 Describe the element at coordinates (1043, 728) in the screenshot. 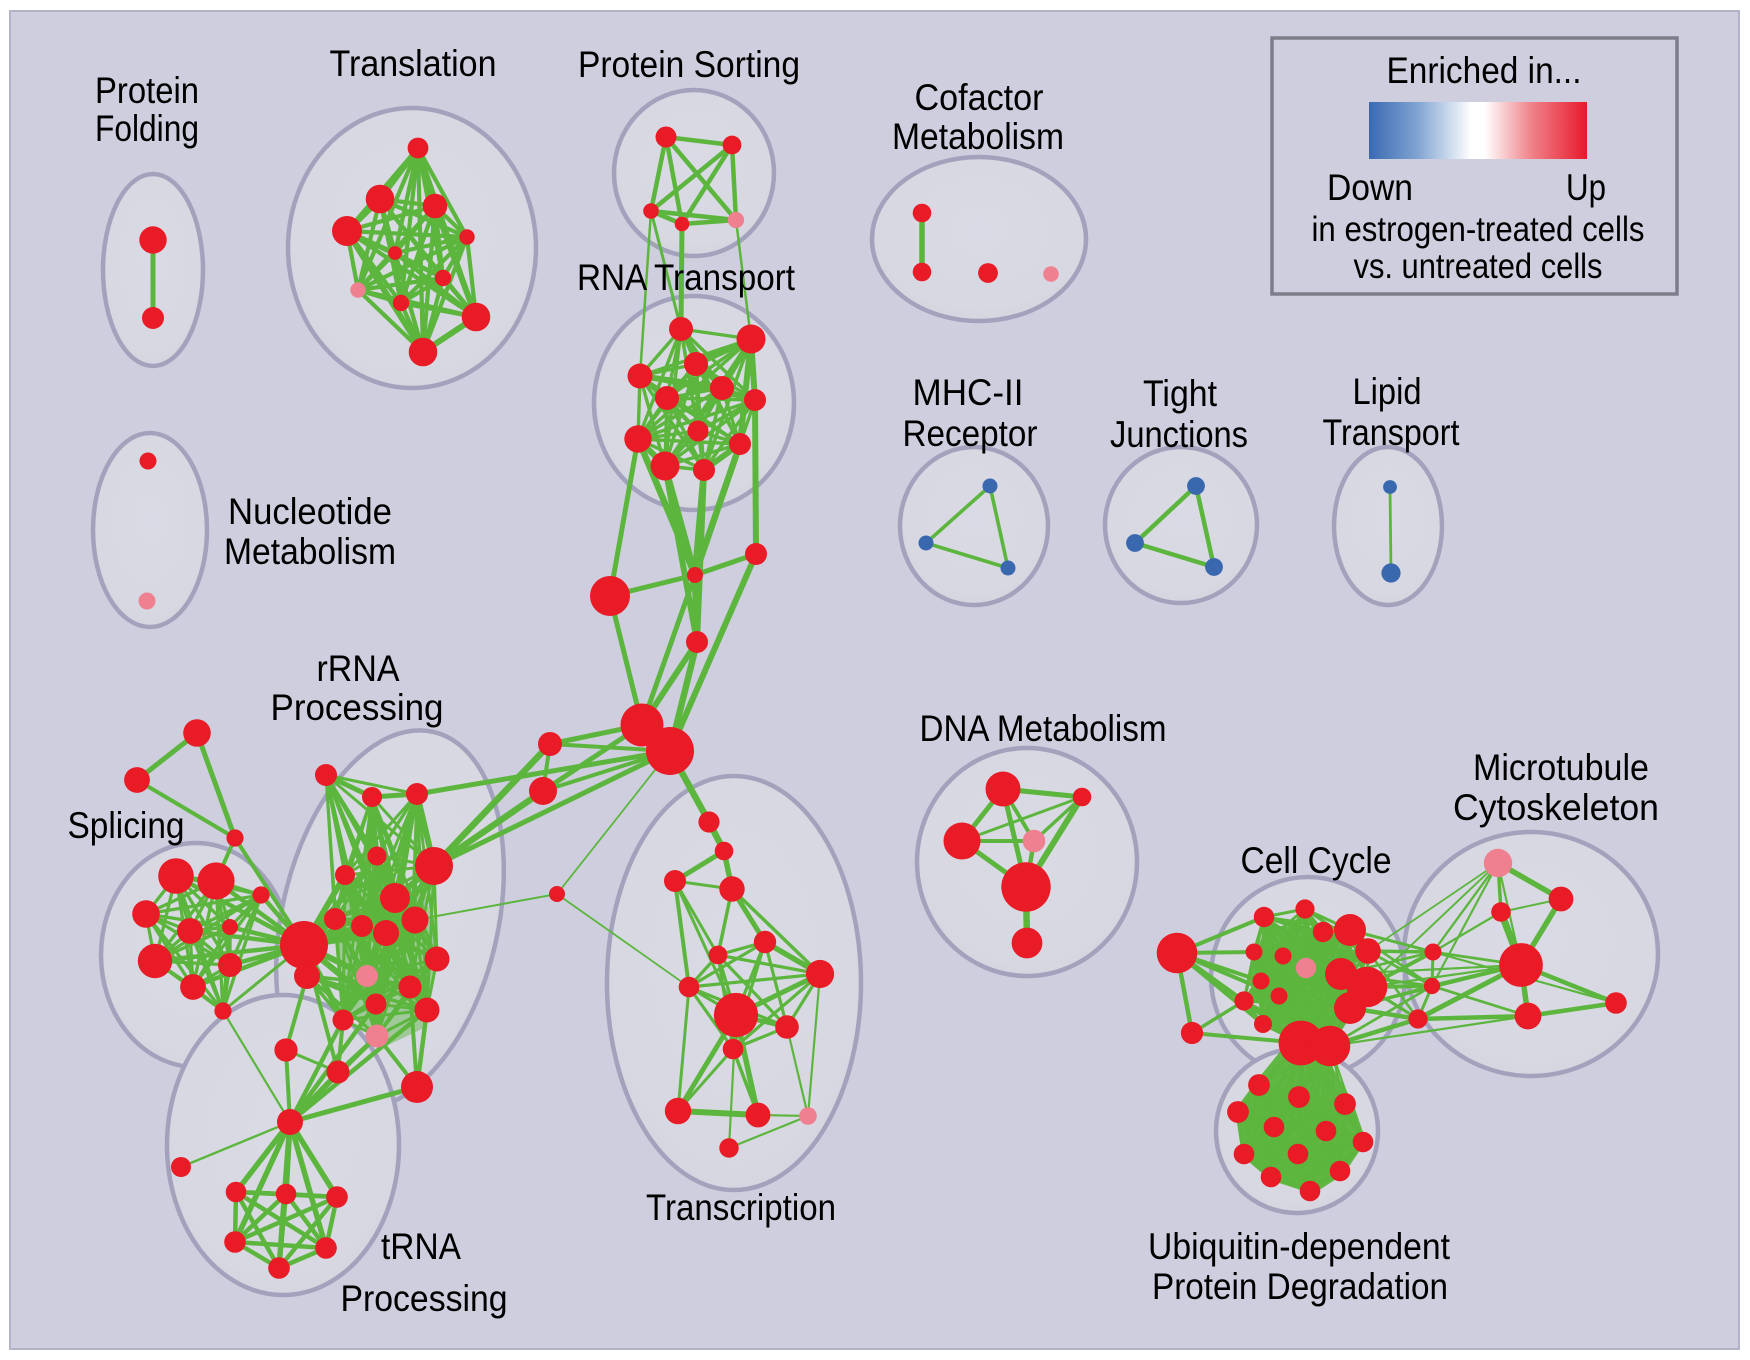

I see `svg-text: DNA Metabolism` at that location.